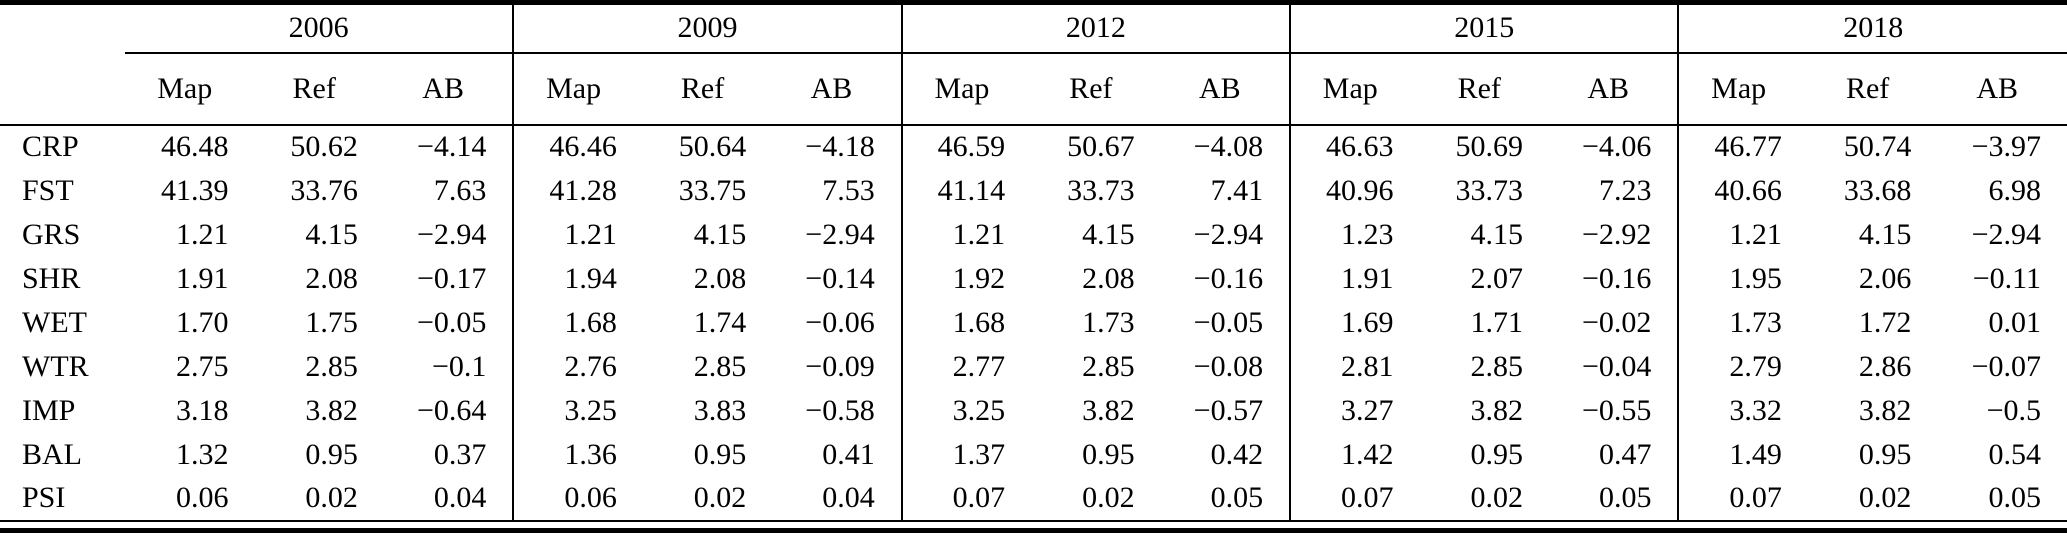 This screenshot has width=2067, height=543. What do you see at coordinates (2015, 190) in the screenshot?
I see `cell-FST-2018-AB: 6.98` at bounding box center [2015, 190].